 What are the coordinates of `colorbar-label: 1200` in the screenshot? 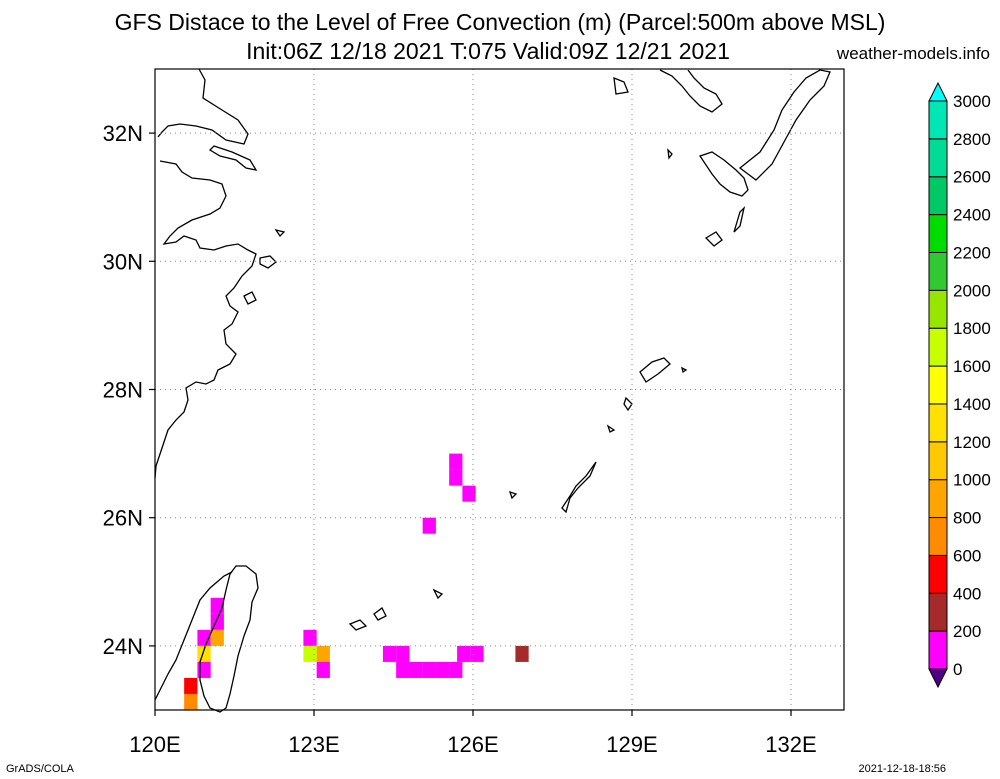 It's located at (972, 442).